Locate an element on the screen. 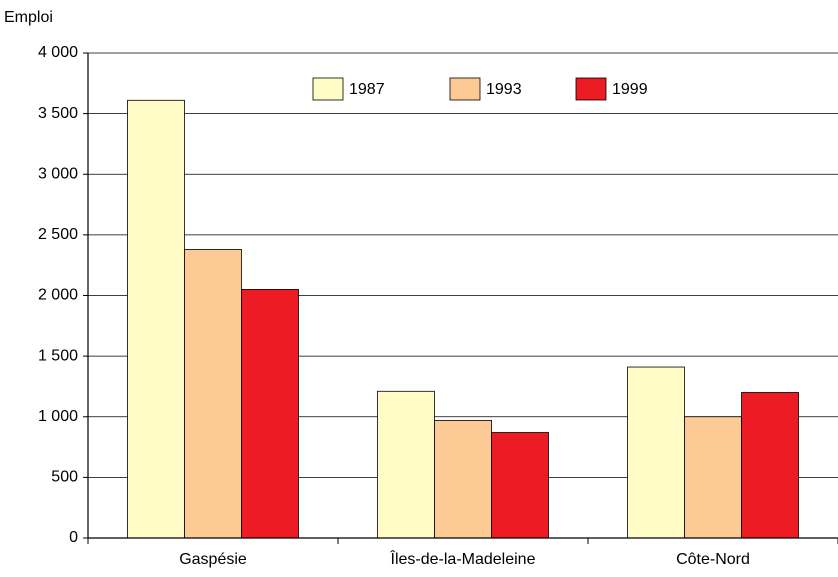 Image resolution: width=838 pixels, height=577 pixels. y-tick-label: 4 000 is located at coordinates (58, 52).